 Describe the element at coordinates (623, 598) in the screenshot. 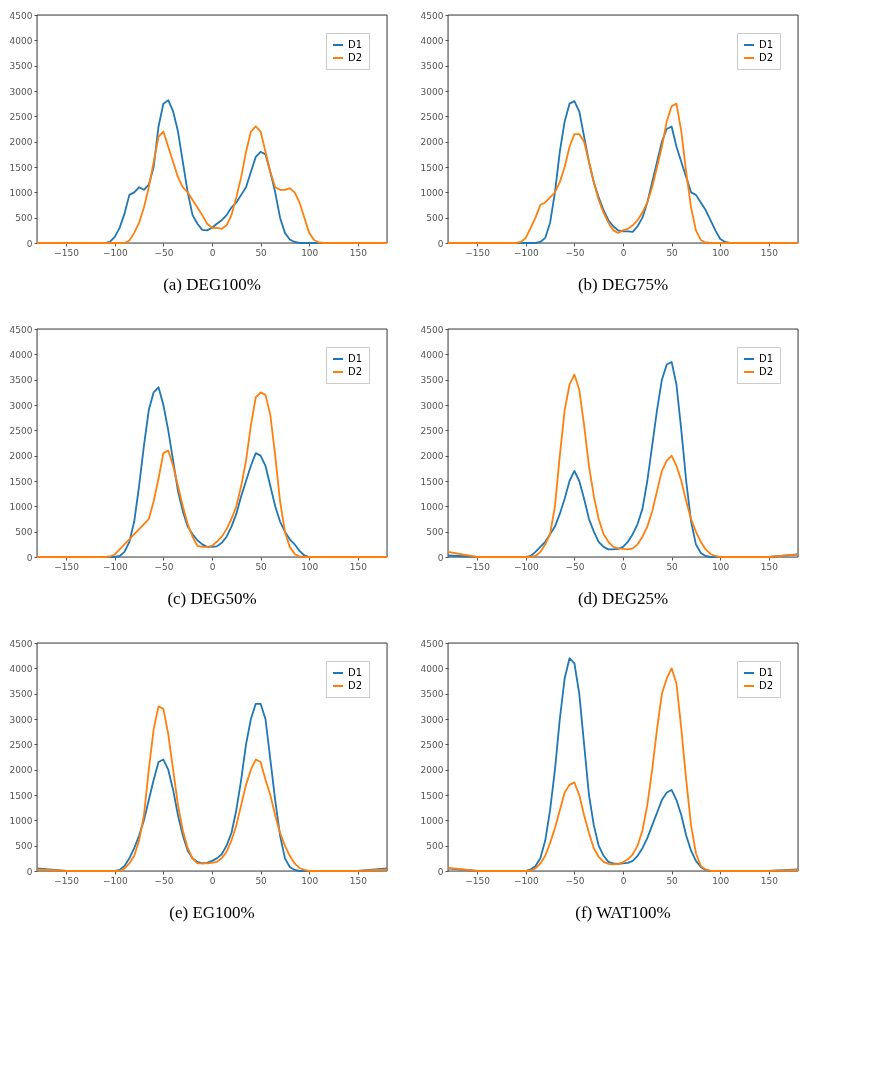

I see `text: (d) DEG25%` at that location.